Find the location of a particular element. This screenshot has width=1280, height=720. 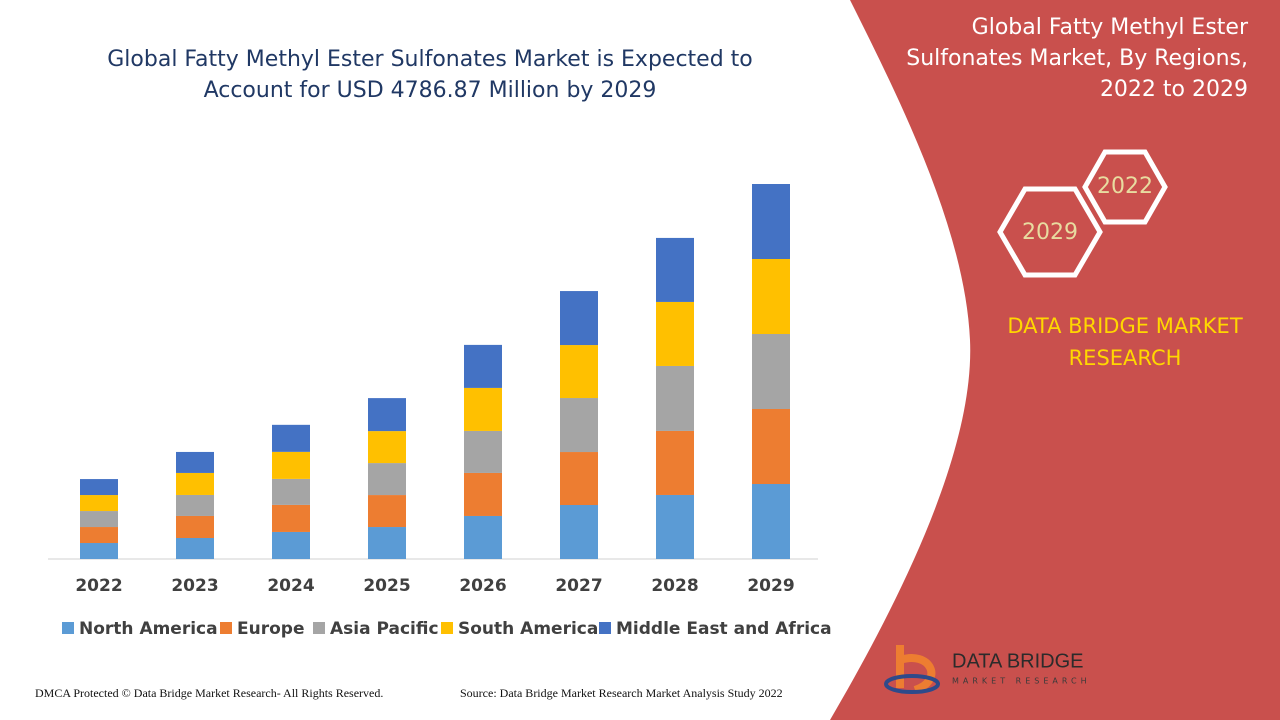

hexagon-label: 2029 is located at coordinates (1050, 232).